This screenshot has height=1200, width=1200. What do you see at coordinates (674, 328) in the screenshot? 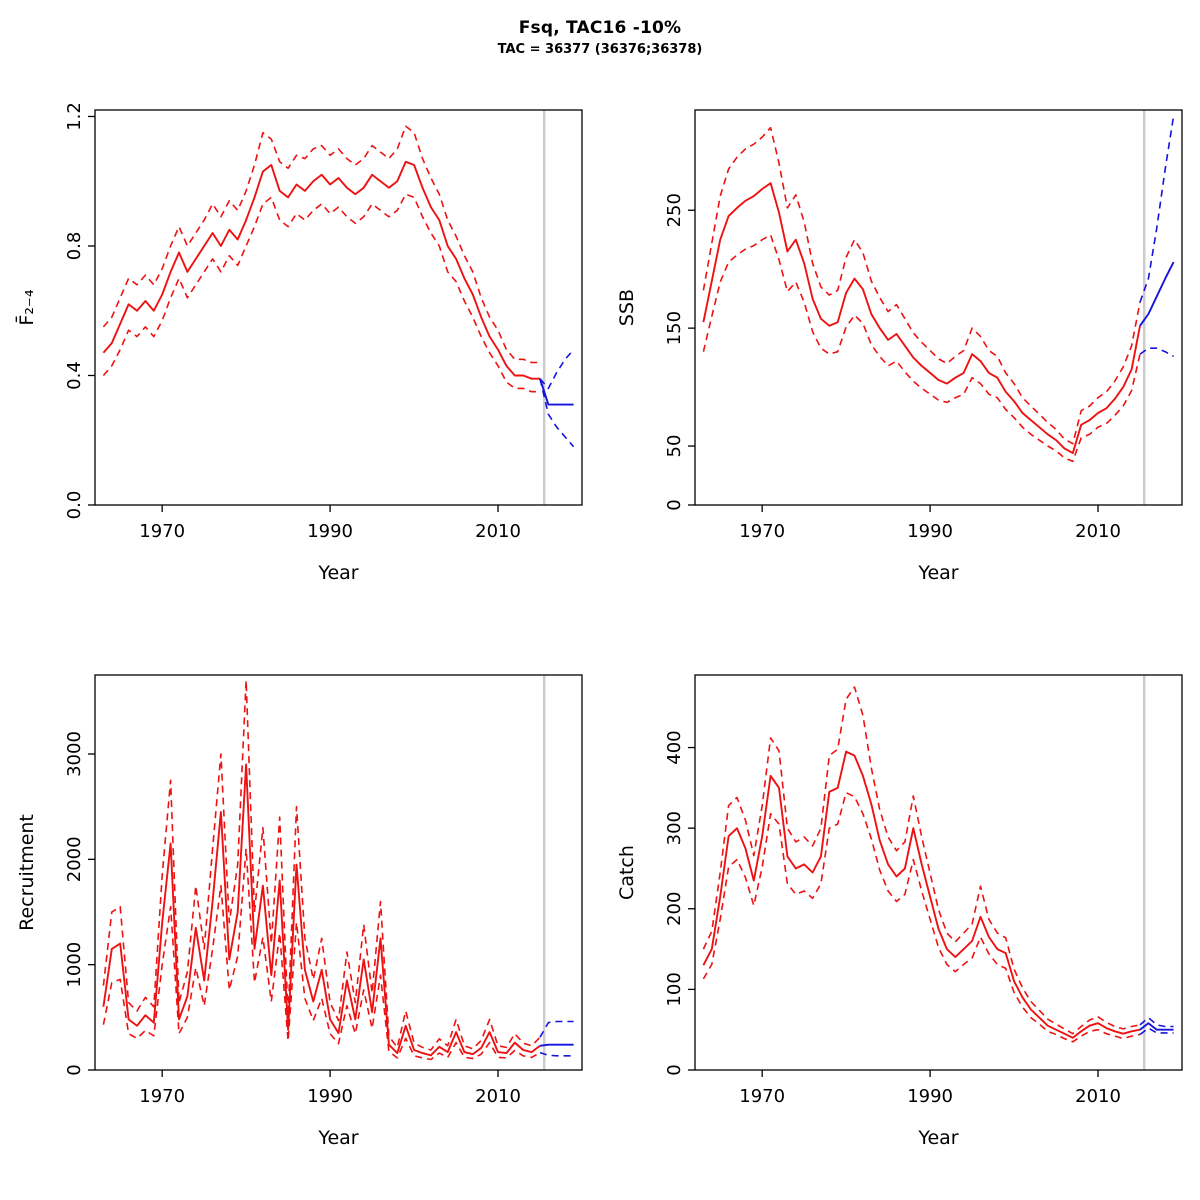
I see `y-tick-label: 150` at bounding box center [674, 328].